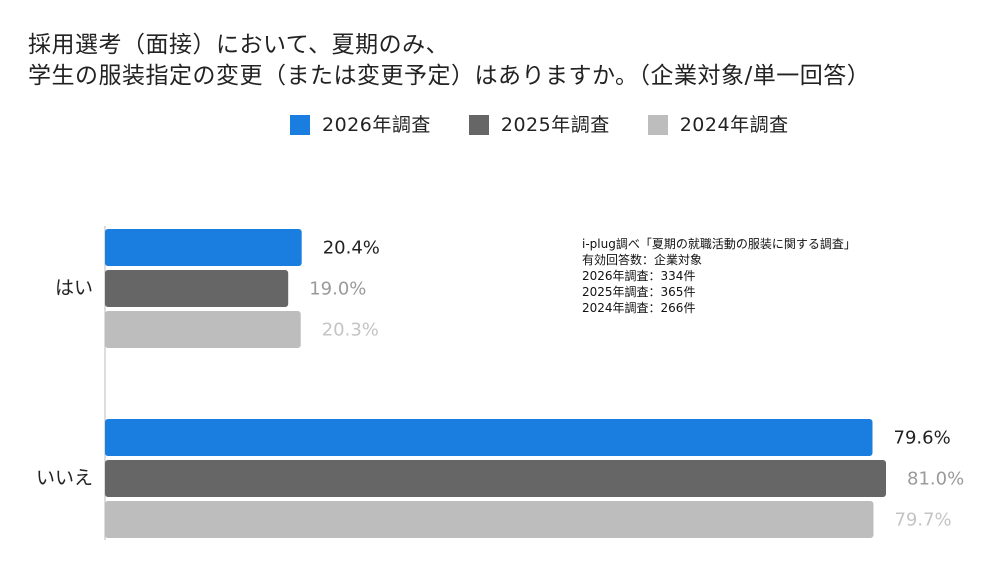  What do you see at coordinates (657, 125) in the screenshot?
I see `legend-swatch-2024` at bounding box center [657, 125].